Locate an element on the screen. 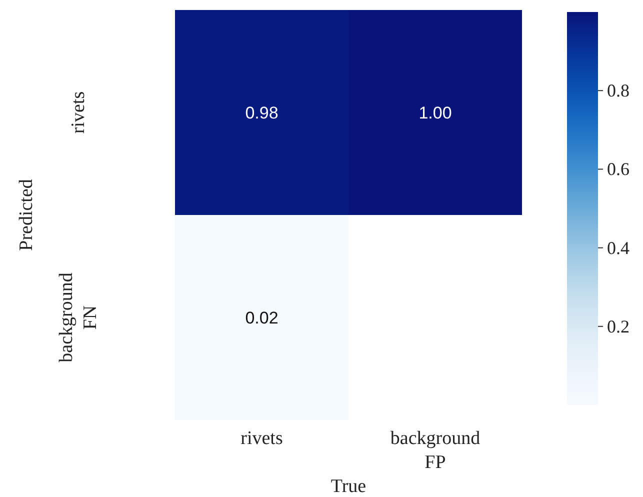 Image resolution: width=643 pixels, height=497 pixels. y-axis-title: Predicted is located at coordinates (26, 214).